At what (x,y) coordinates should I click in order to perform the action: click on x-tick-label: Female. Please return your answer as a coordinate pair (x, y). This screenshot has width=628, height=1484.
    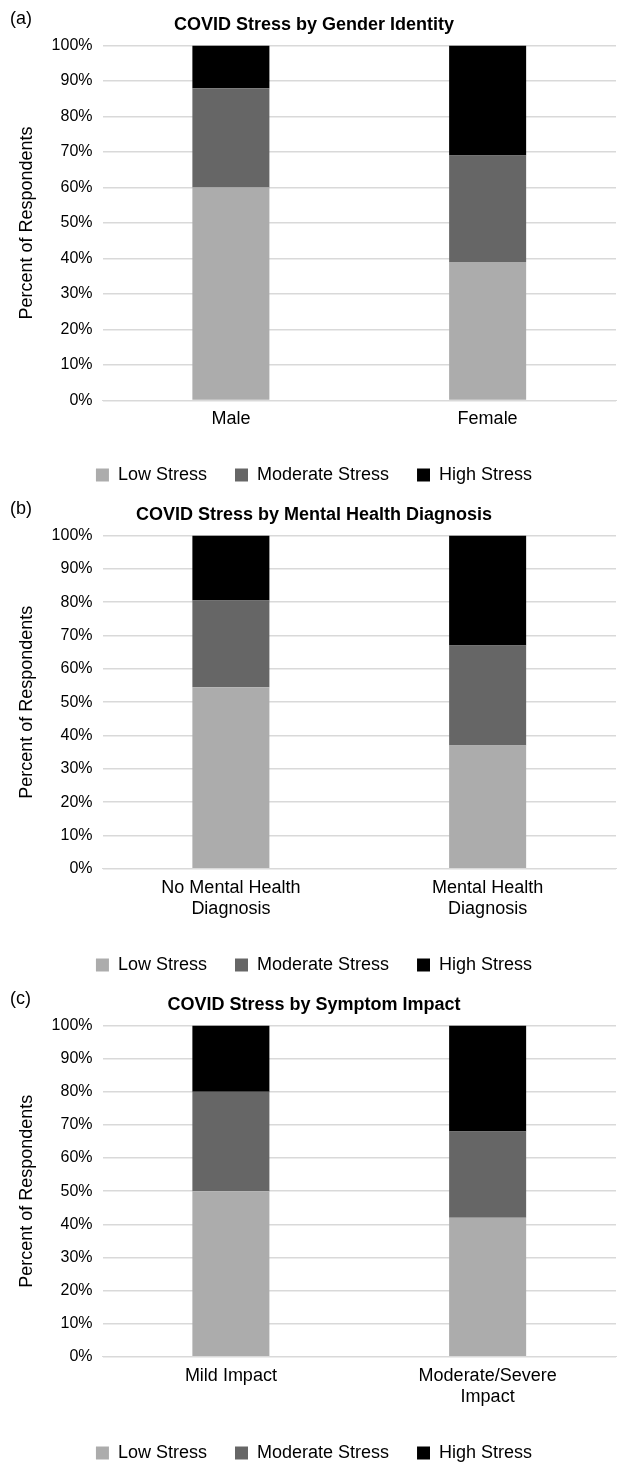
    Looking at the image, I should click on (487, 418).